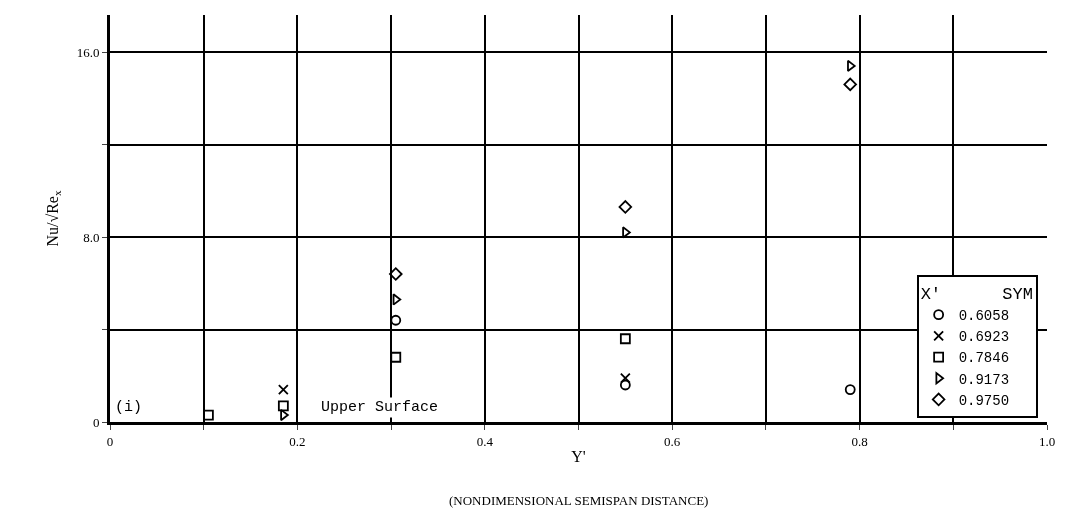 This screenshot has width=1077, height=517. What do you see at coordinates (110, 441) in the screenshot?
I see `x-tick-label: 0` at bounding box center [110, 441].